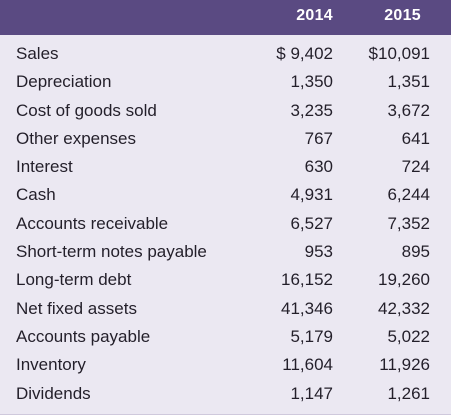 Image resolution: width=451 pixels, height=415 pixels. I want to click on row-label: Short-term notes payable, so click(111, 252).